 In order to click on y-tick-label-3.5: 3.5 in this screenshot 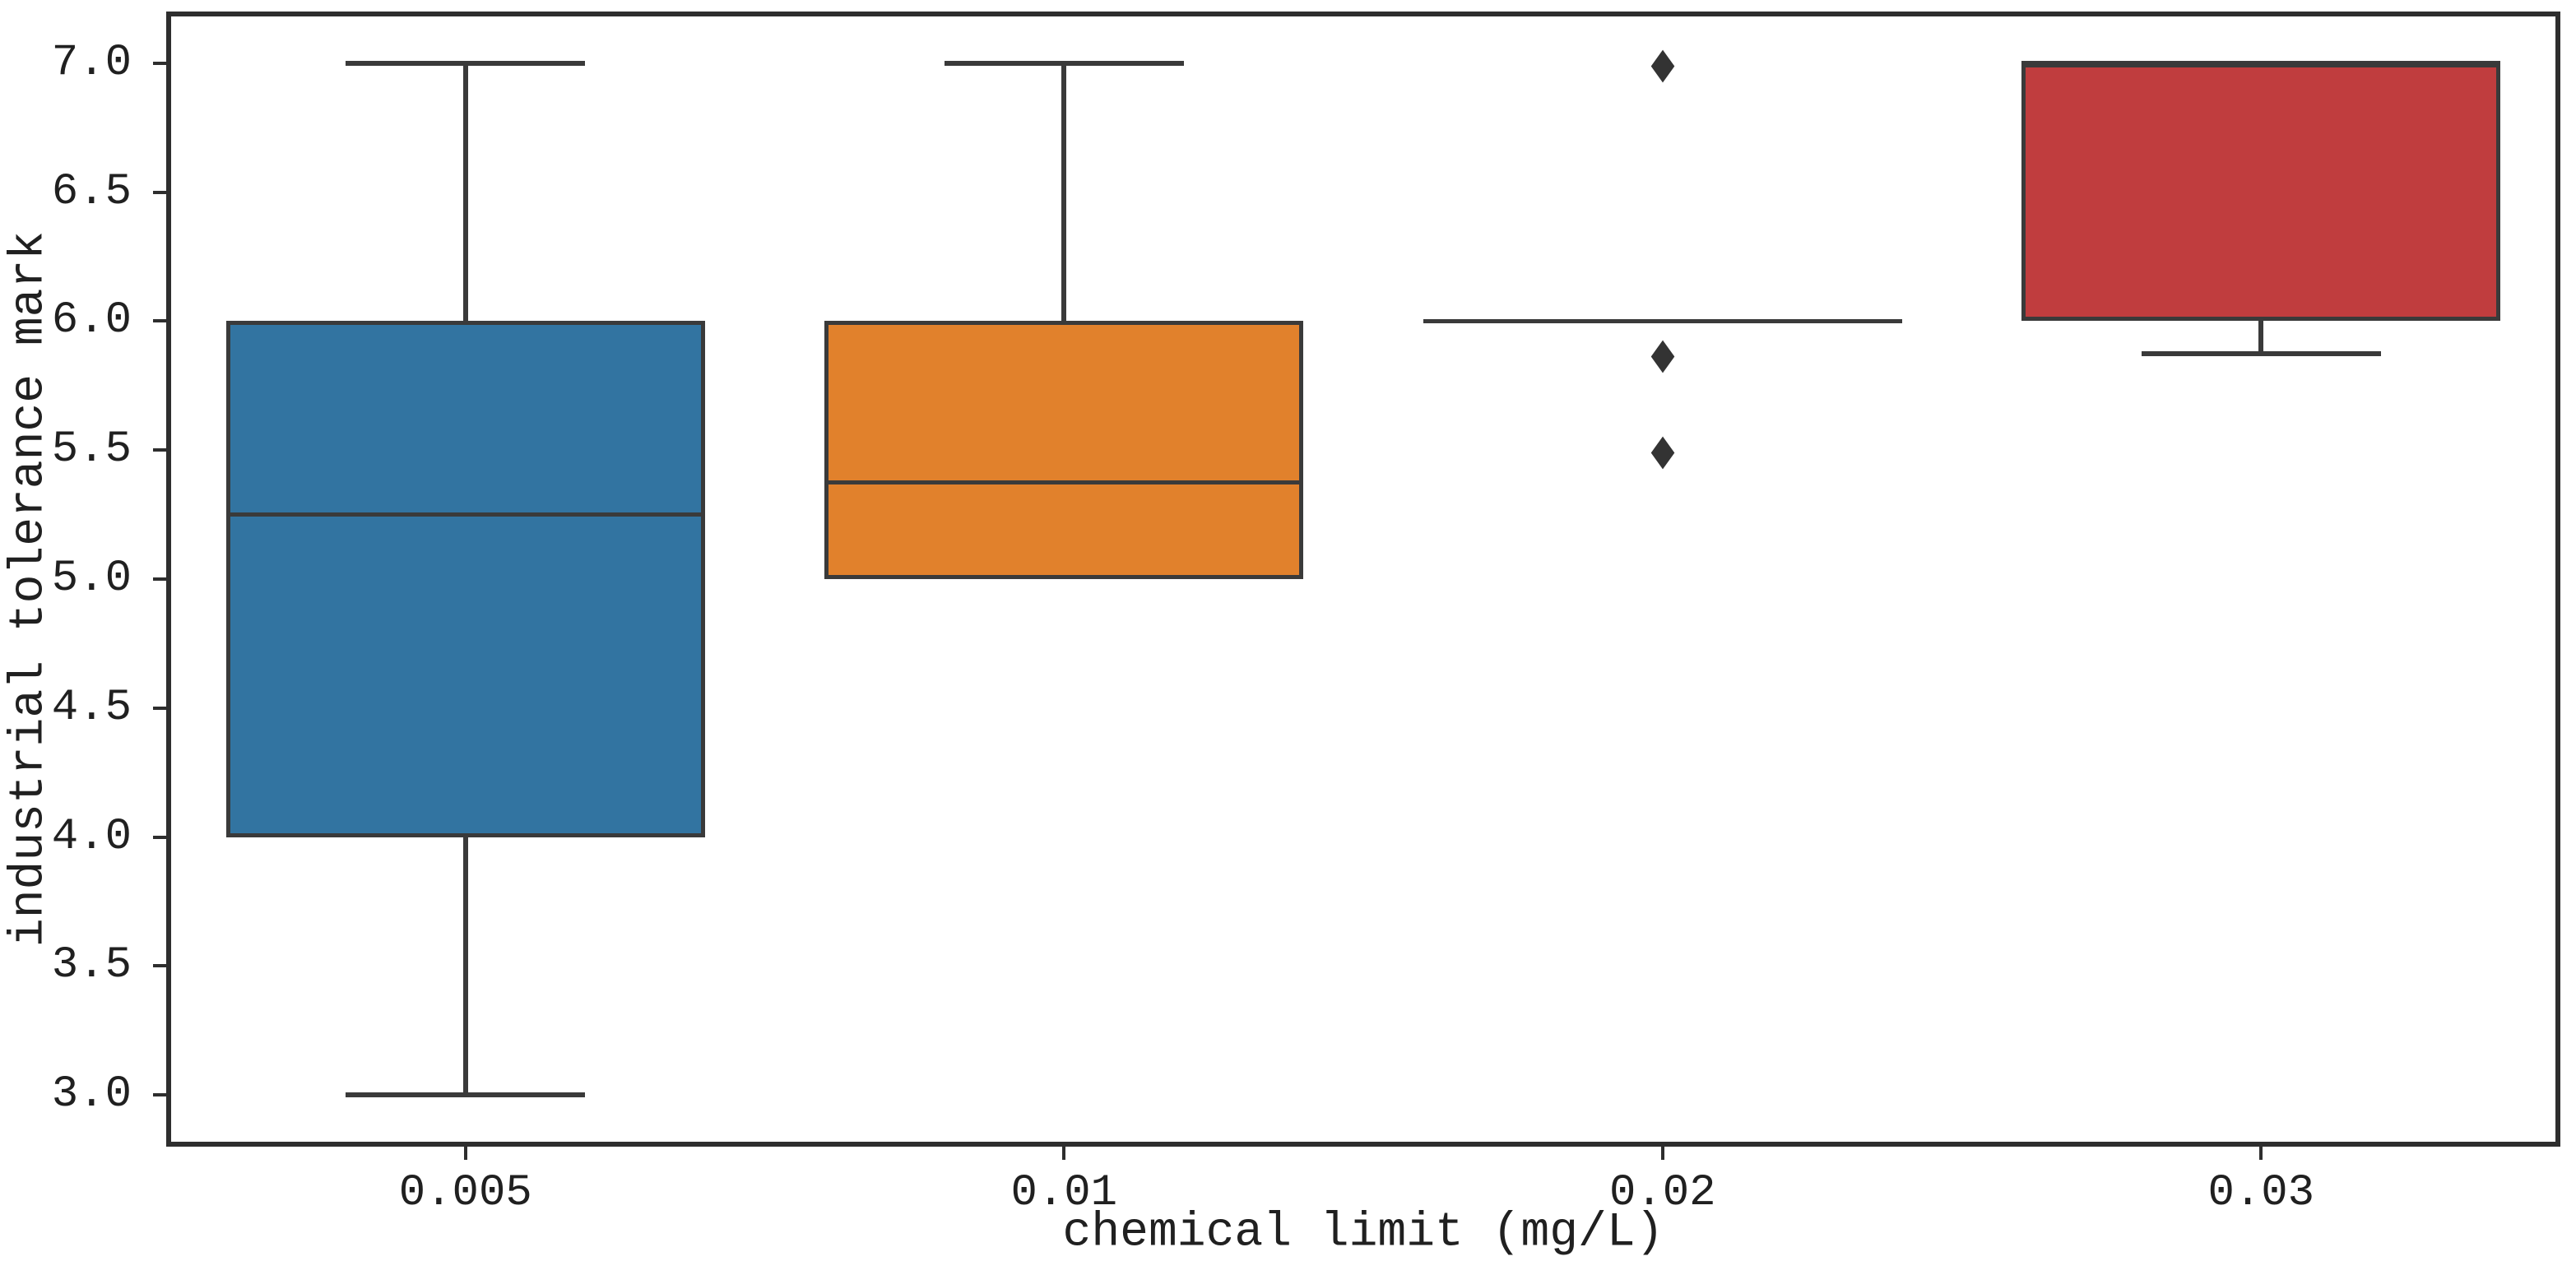, I will do `click(92, 965)`.